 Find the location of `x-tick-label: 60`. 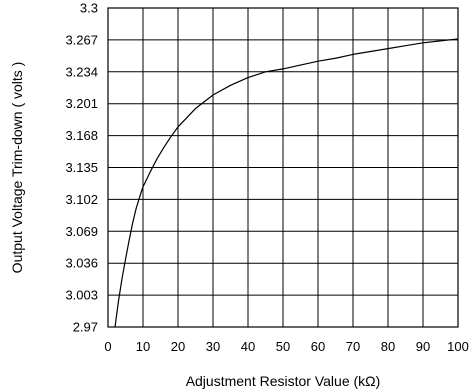

x-tick-label: 60 is located at coordinates (318, 346).